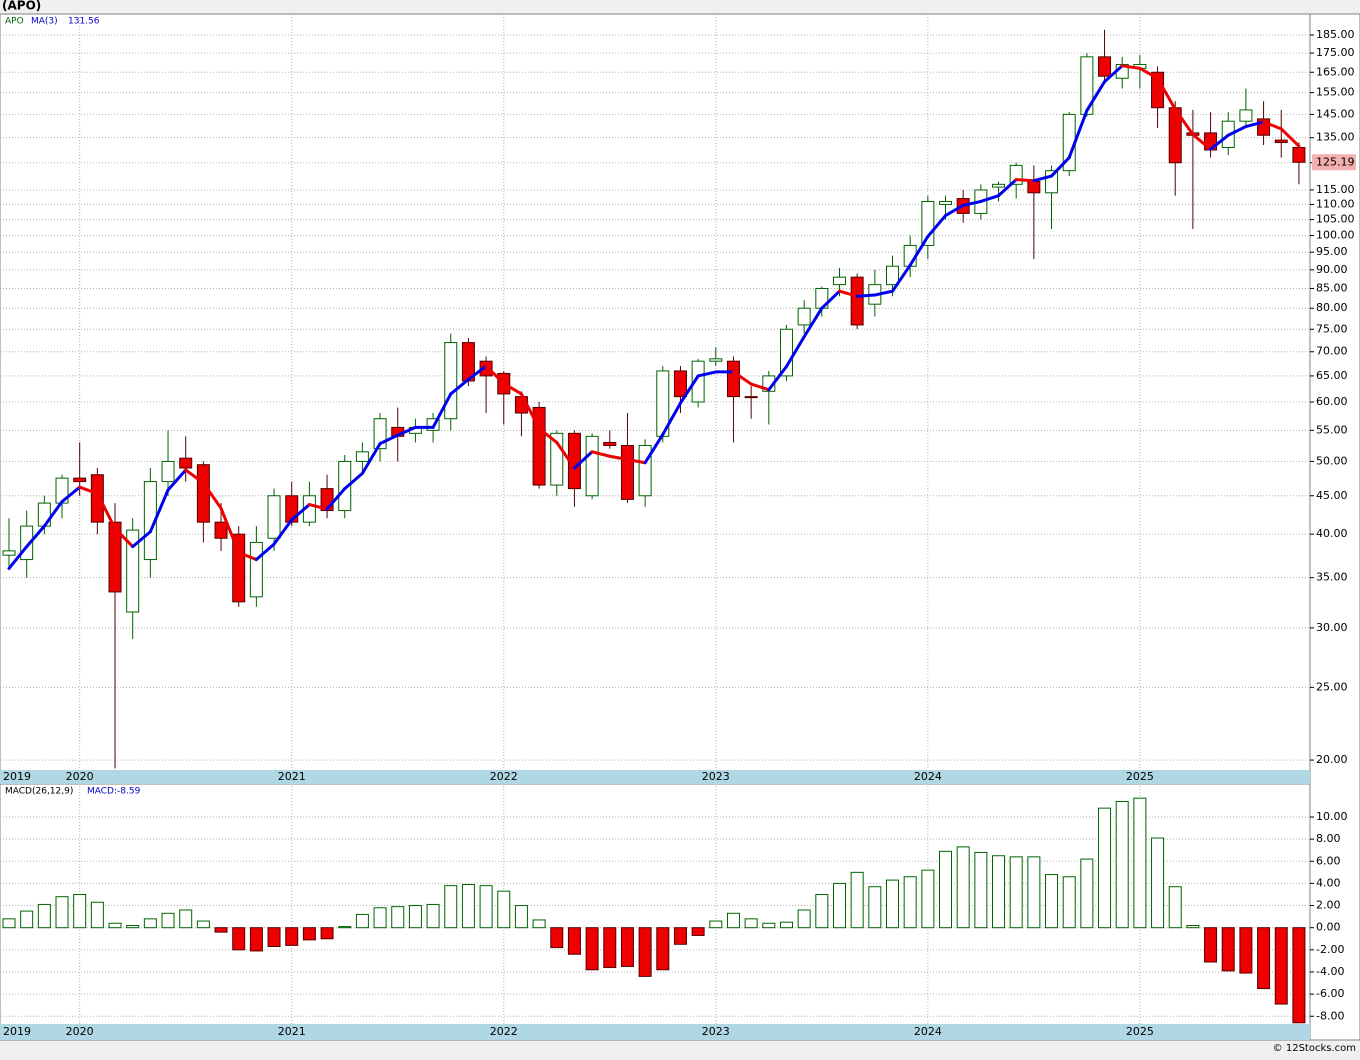  I want to click on y-tick-label: 95.00, so click(1332, 251).